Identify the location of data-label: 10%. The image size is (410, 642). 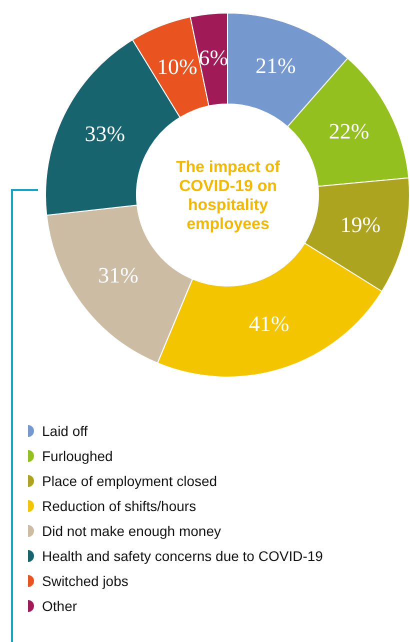
(177, 66).